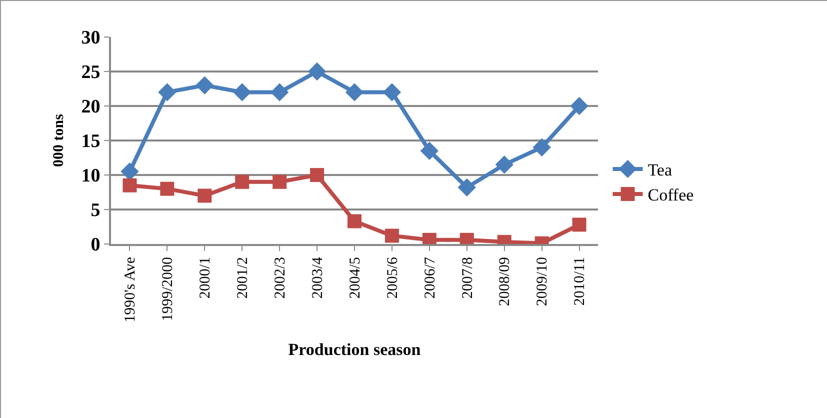  What do you see at coordinates (660, 170) in the screenshot?
I see `legend-label: Tea` at bounding box center [660, 170].